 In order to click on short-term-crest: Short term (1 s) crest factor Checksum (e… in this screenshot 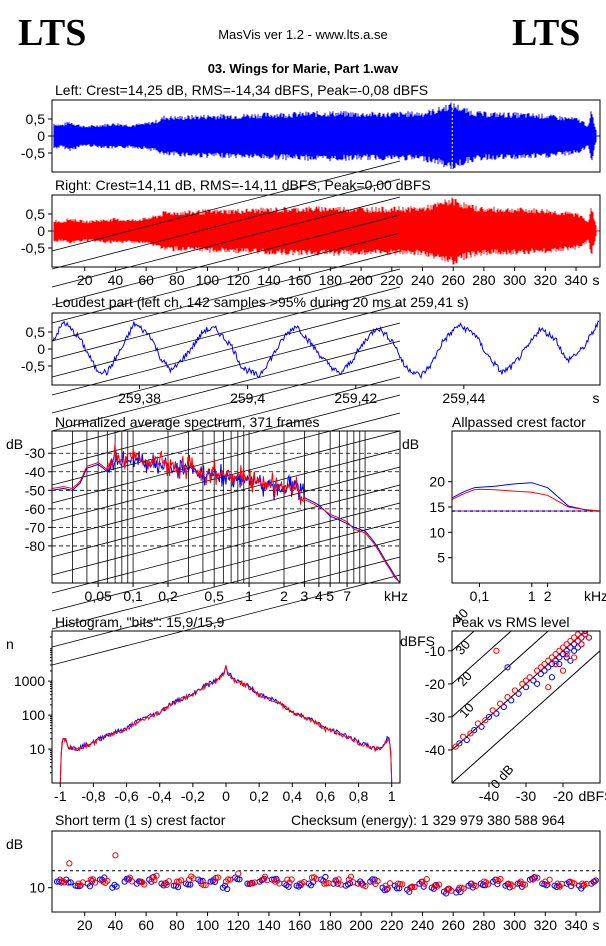, I will do `click(303, 872)`.